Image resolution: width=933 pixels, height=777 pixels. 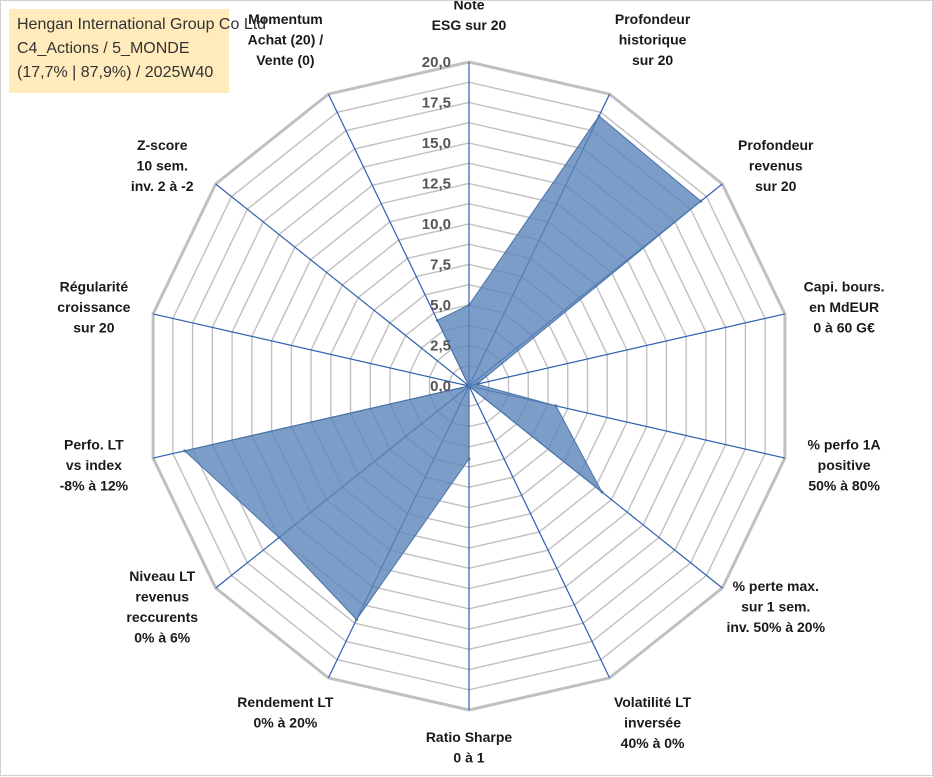 I want to click on axis-label: Perfo. LT, so click(x=94, y=444).